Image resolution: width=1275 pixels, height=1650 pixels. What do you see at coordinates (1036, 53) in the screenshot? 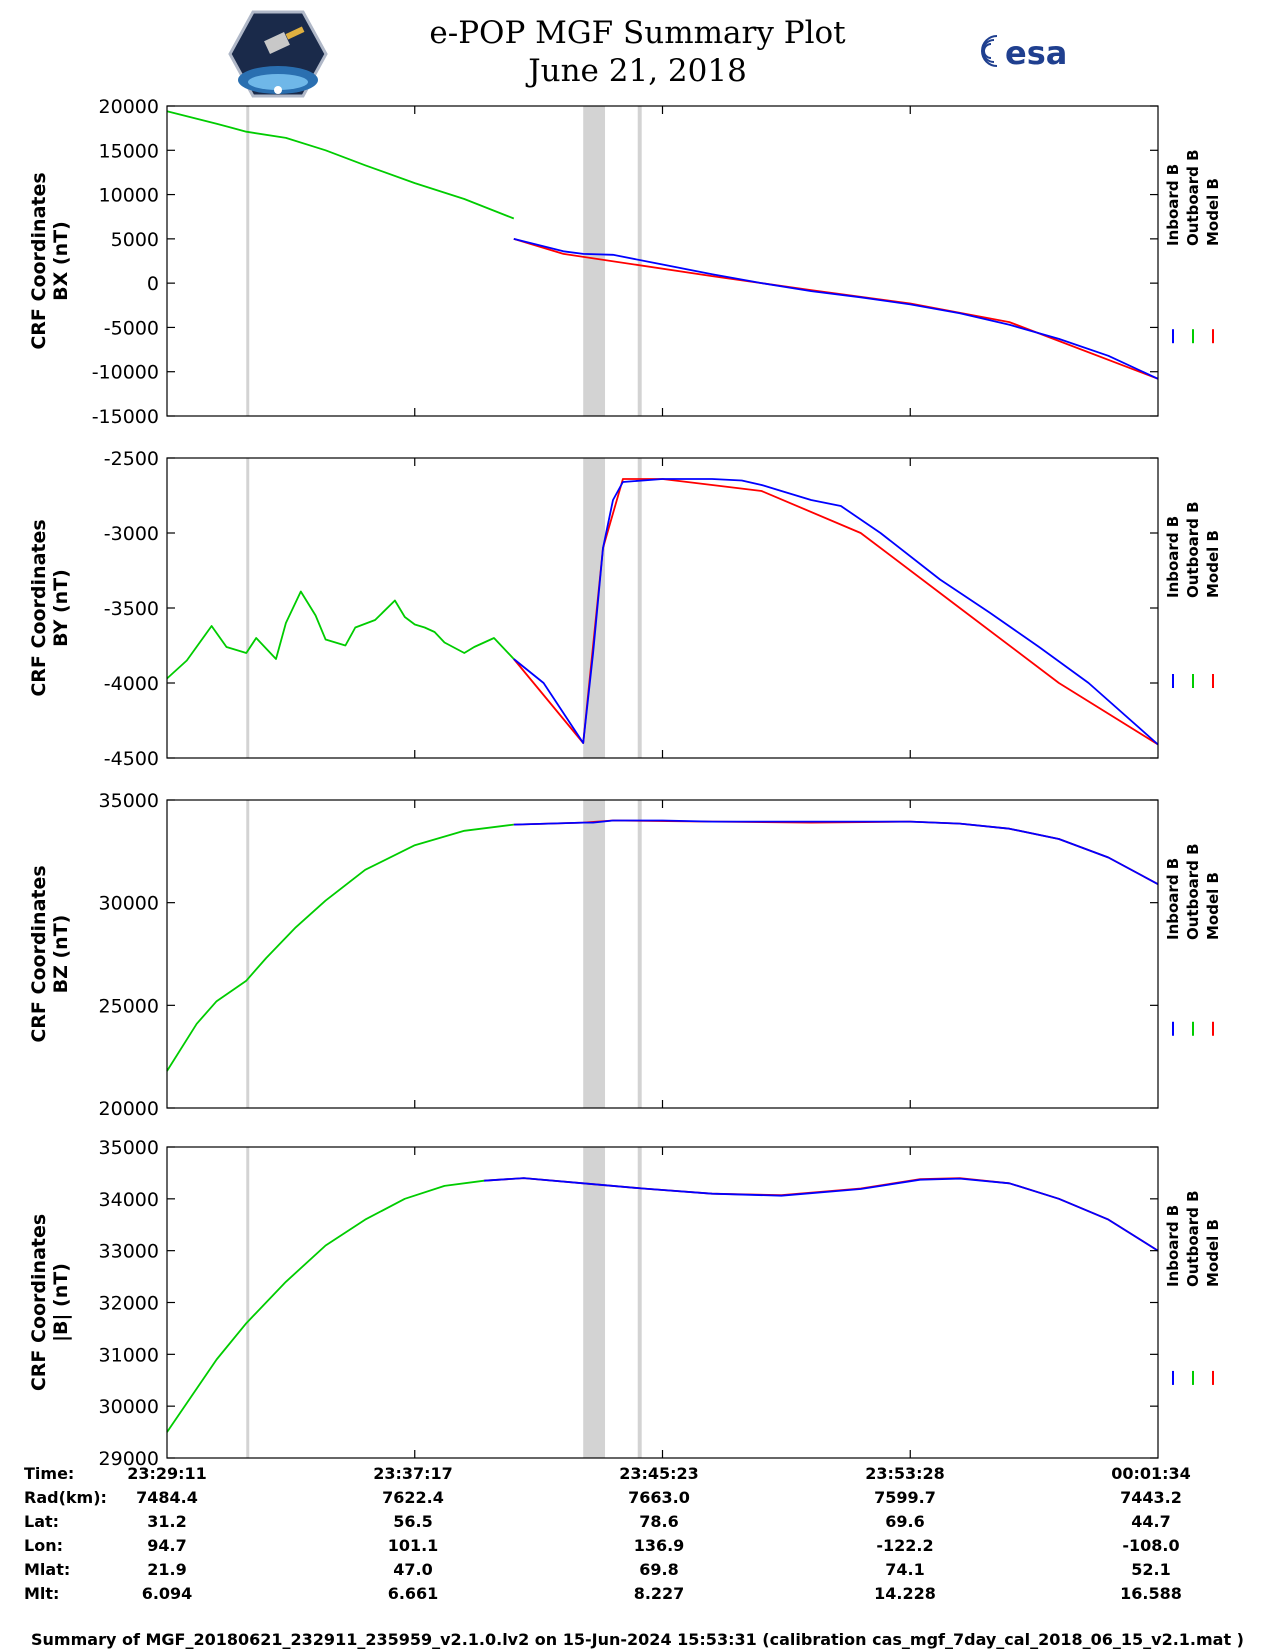
I see `esa-logo-text: esa` at bounding box center [1036, 53].